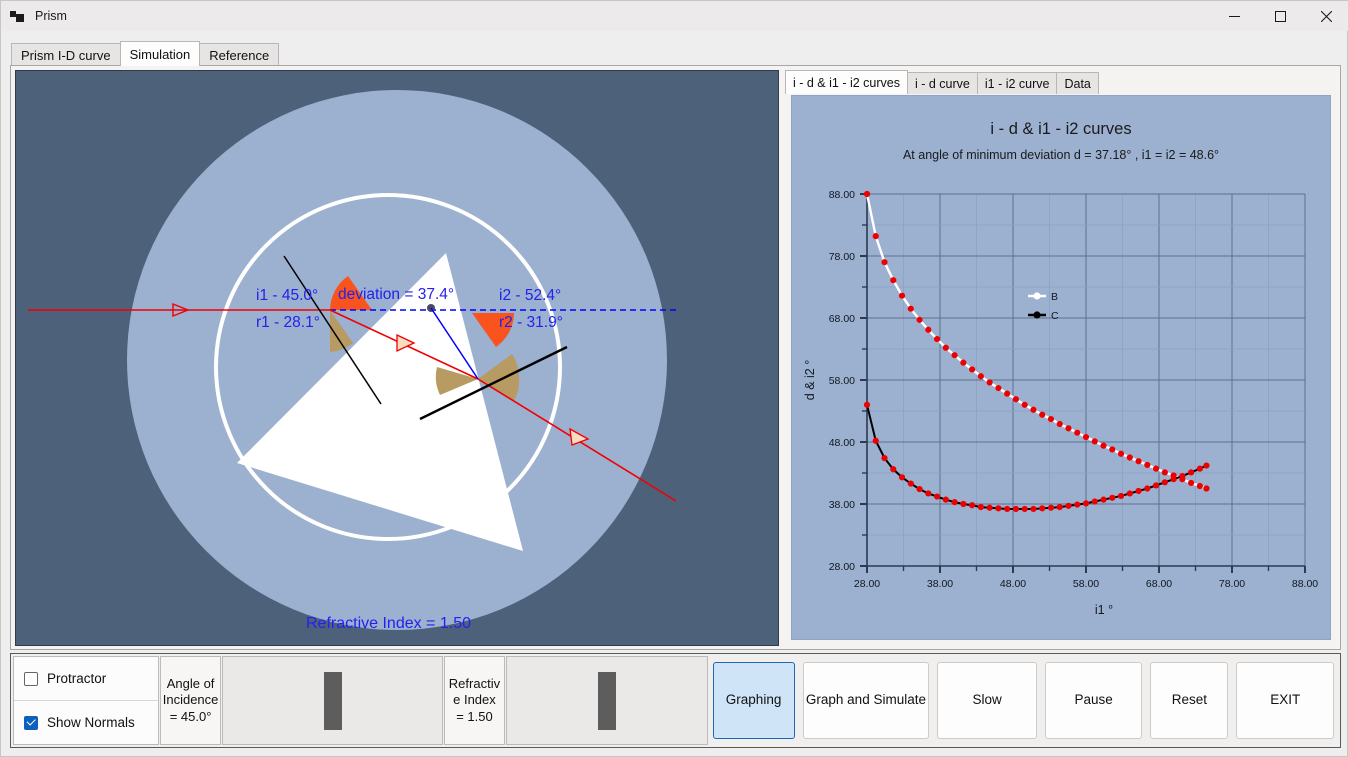  Describe the element at coordinates (842, 505) in the screenshot. I see `chart-y-tick-label: 38.00` at that location.